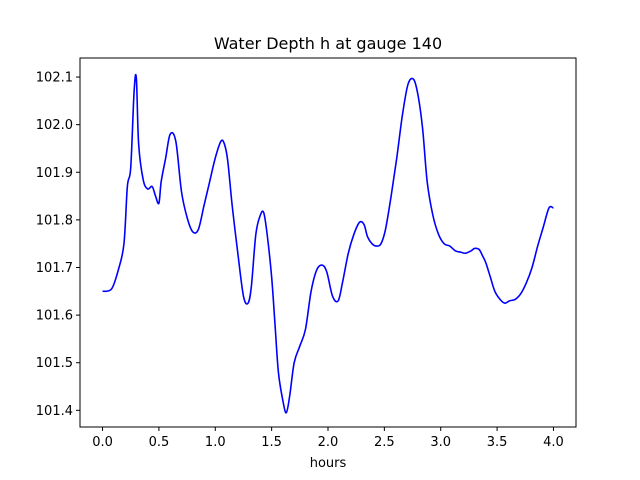 This screenshot has width=640, height=480. Describe the element at coordinates (54, 363) in the screenshot. I see `y-tick-label: 101.5` at that location.